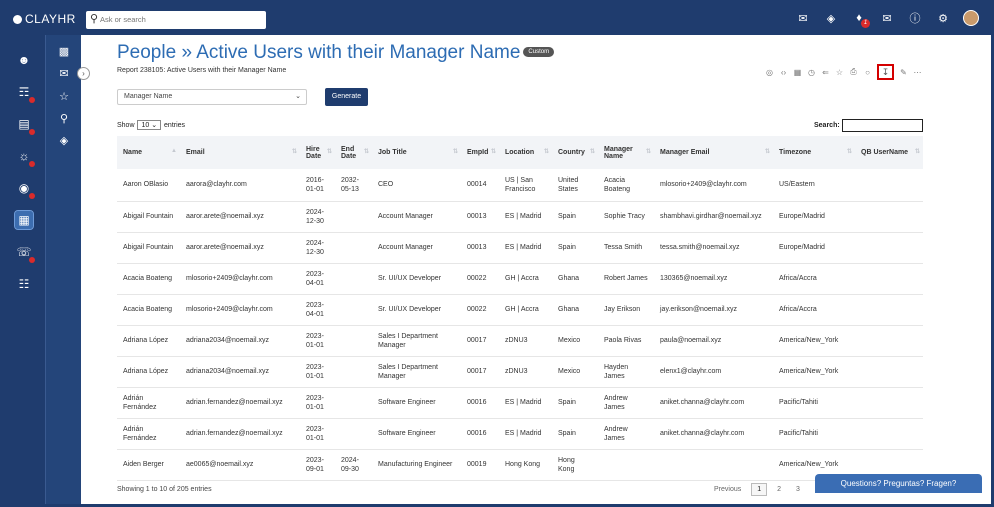 Image resolution: width=994 pixels, height=507 pixels. What do you see at coordinates (867, 72) in the screenshot?
I see `info-icon: ○` at bounding box center [867, 72].